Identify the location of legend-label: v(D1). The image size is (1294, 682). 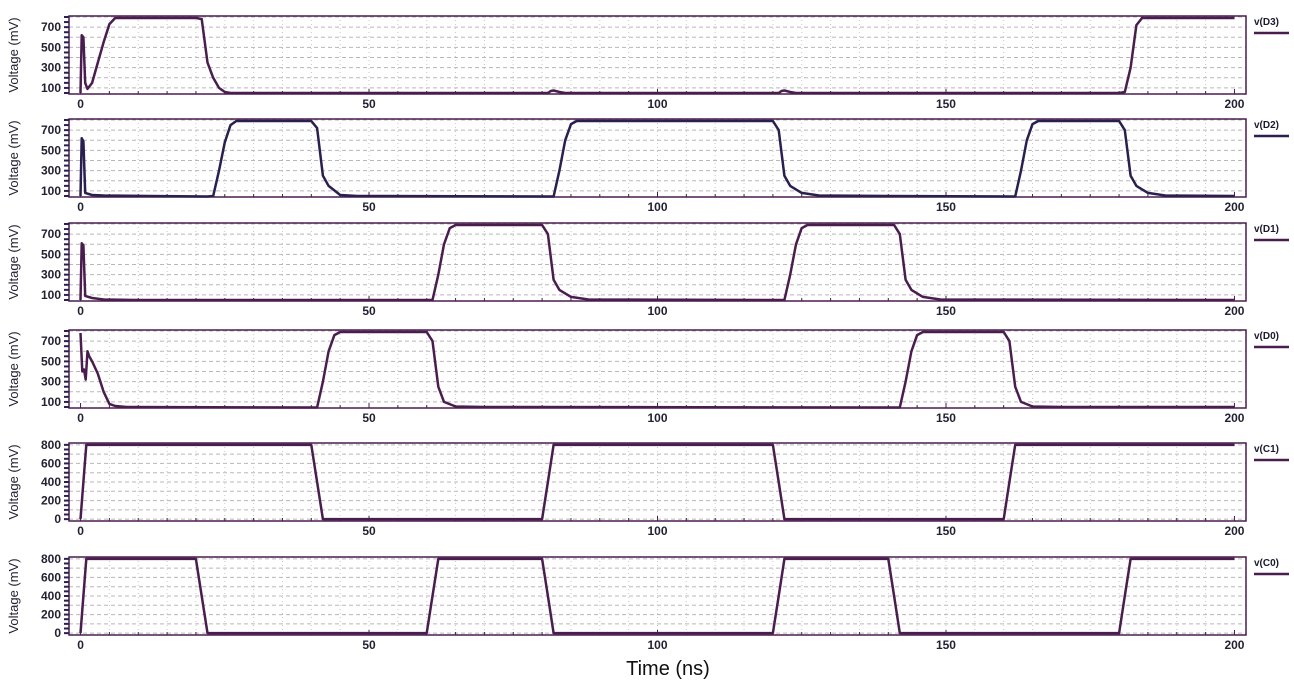
(1266, 229).